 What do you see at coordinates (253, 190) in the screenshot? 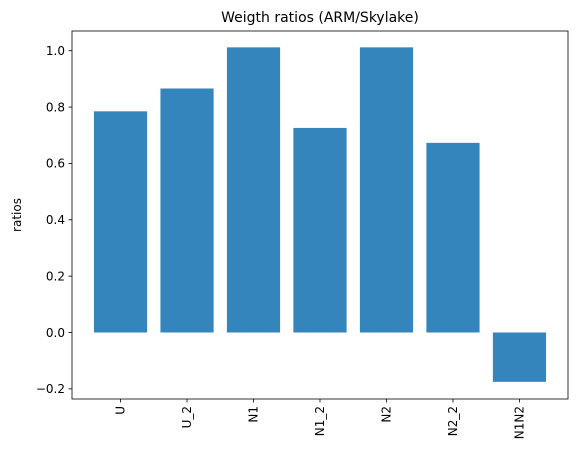
I see `bar-n1` at bounding box center [253, 190].